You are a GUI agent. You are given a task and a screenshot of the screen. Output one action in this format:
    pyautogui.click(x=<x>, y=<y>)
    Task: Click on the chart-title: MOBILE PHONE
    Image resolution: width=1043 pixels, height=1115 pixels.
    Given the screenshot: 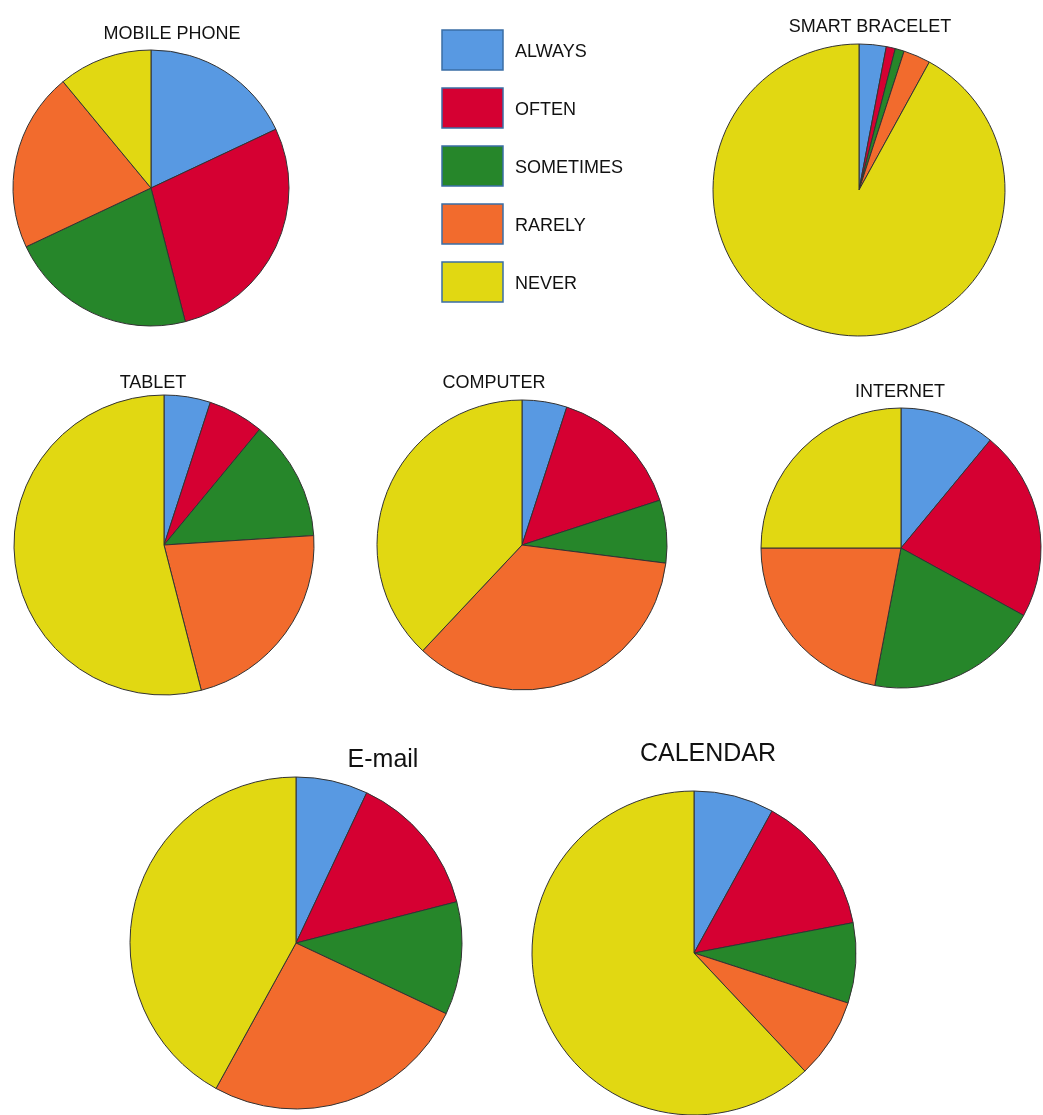 What is the action you would take?
    pyautogui.click(x=172, y=33)
    